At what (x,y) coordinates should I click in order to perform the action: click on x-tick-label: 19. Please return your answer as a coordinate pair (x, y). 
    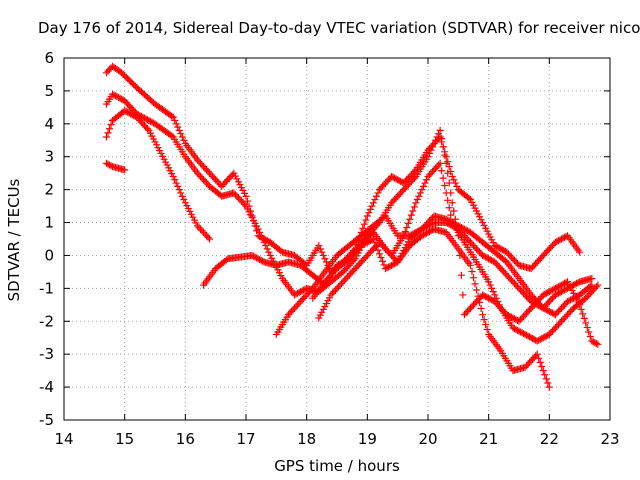
    Looking at the image, I should click on (367, 439).